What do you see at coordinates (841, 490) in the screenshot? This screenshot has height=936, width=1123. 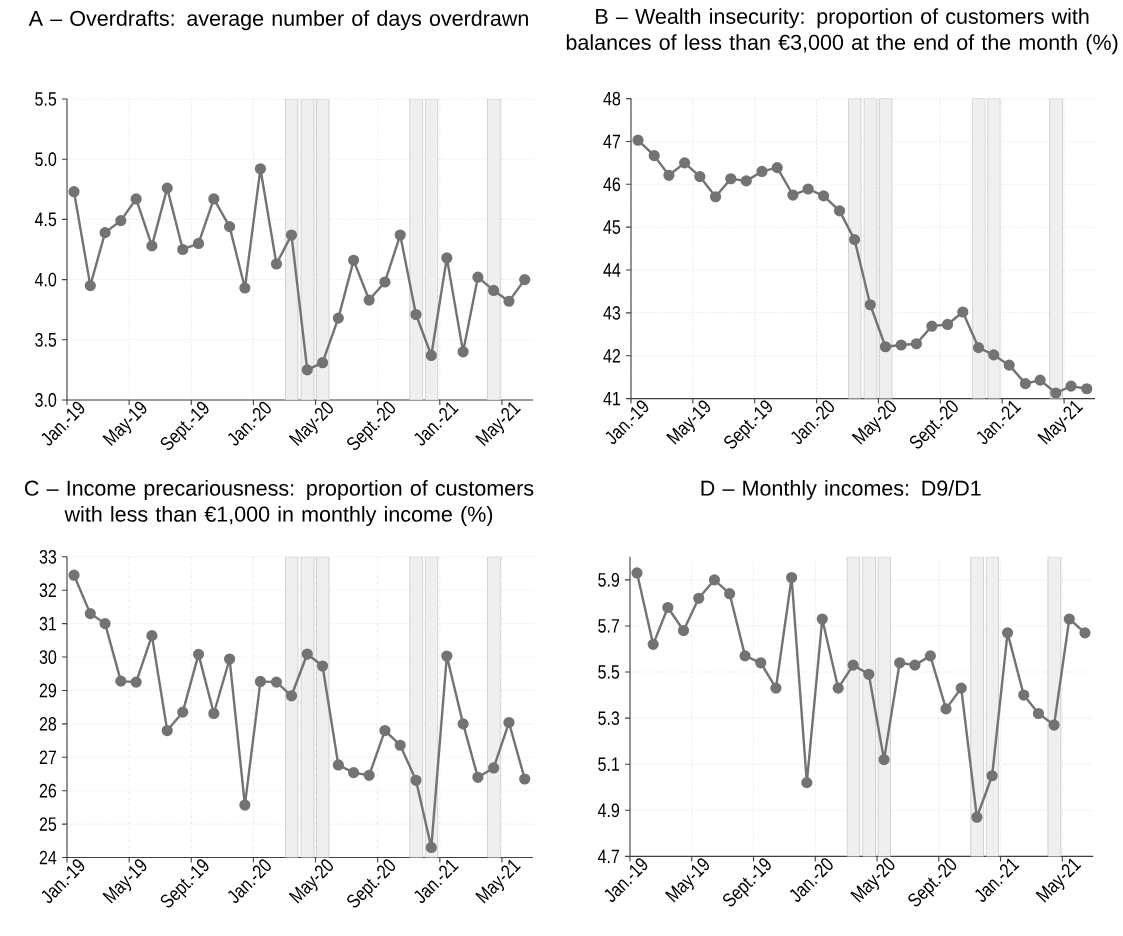 I see `chart-title: D – Monthly incomes: D9/D1` at bounding box center [841, 490].